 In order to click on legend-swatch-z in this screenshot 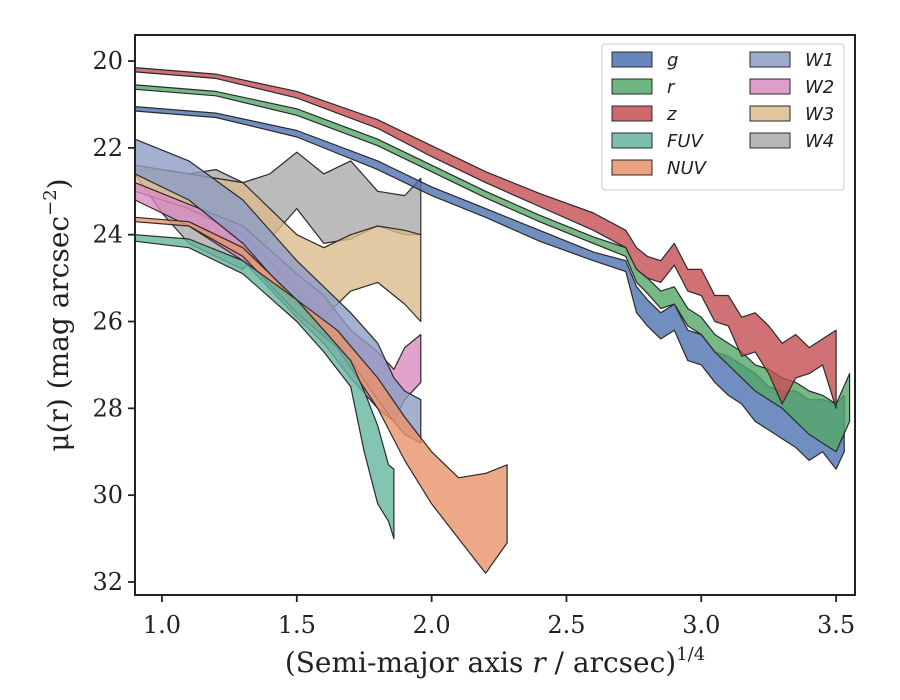, I will do `click(632, 113)`.